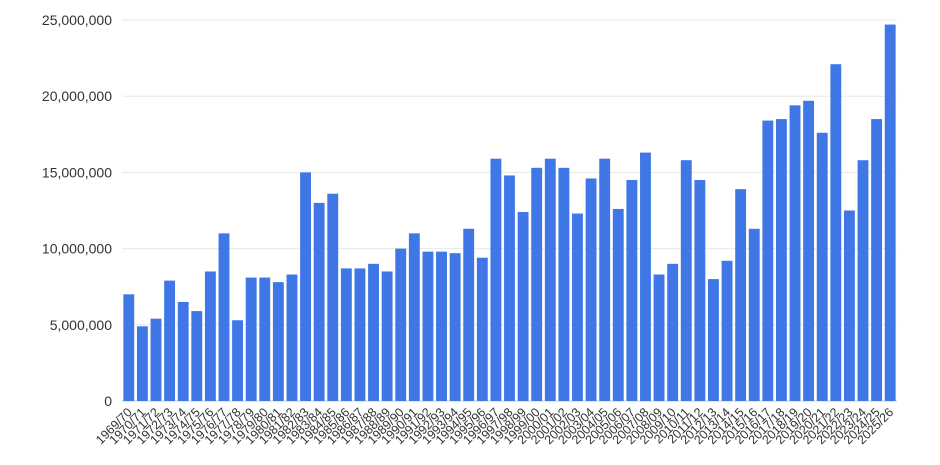 This screenshot has width=940, height=465. I want to click on y-tick-label: 5,000,000, so click(81, 325).